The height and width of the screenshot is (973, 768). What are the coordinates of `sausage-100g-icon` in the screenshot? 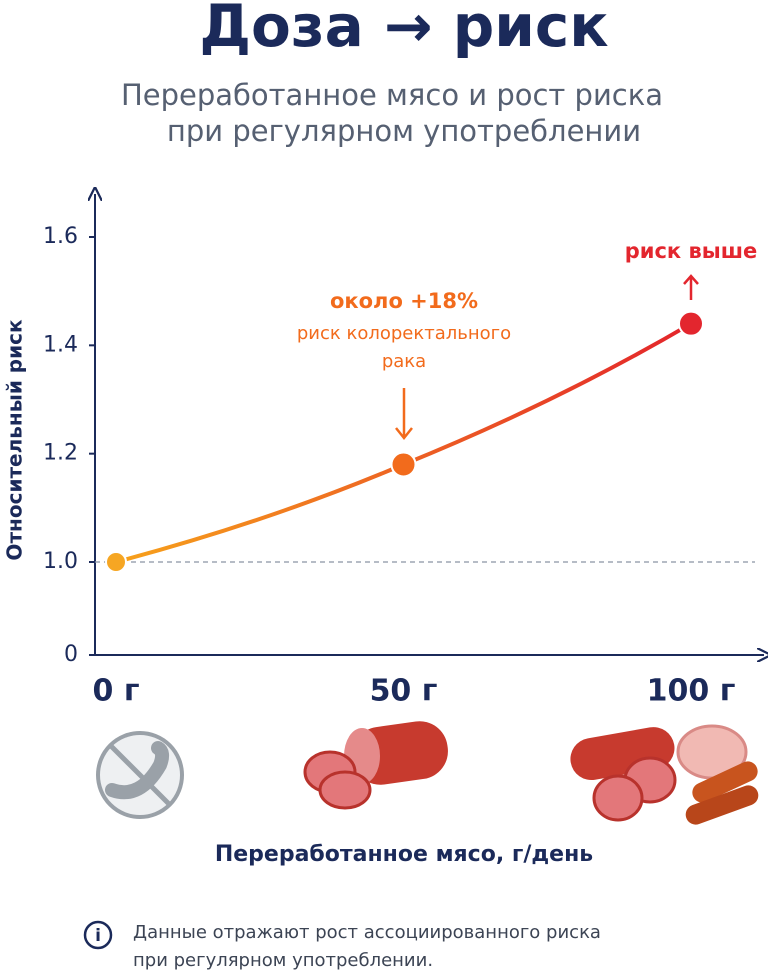 It's located at (664, 774).